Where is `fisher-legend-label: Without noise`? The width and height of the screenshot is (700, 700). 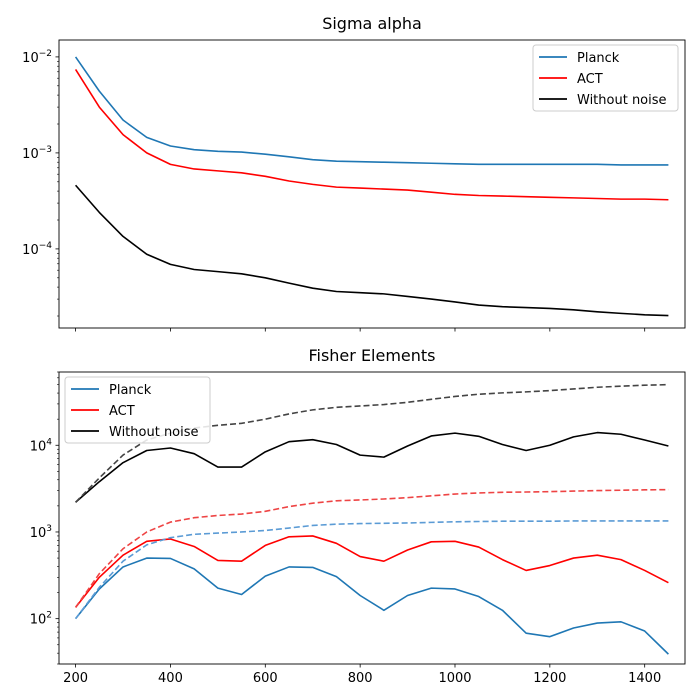 fisher-legend-label: Without noise is located at coordinates (154, 432).